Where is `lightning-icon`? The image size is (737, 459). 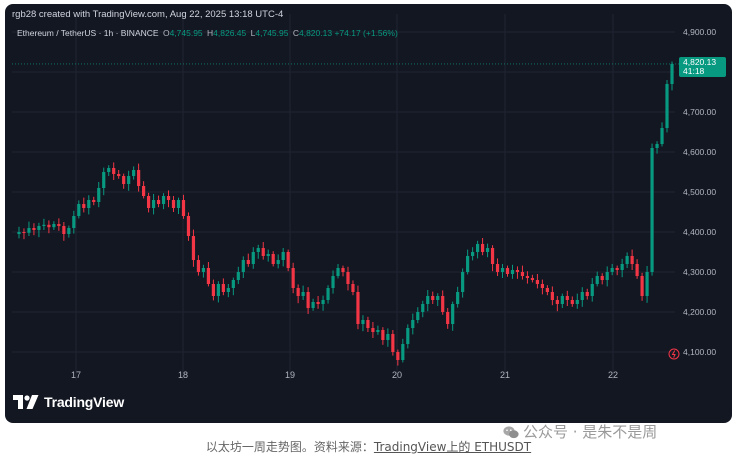
lightning-icon is located at coordinates (673, 354).